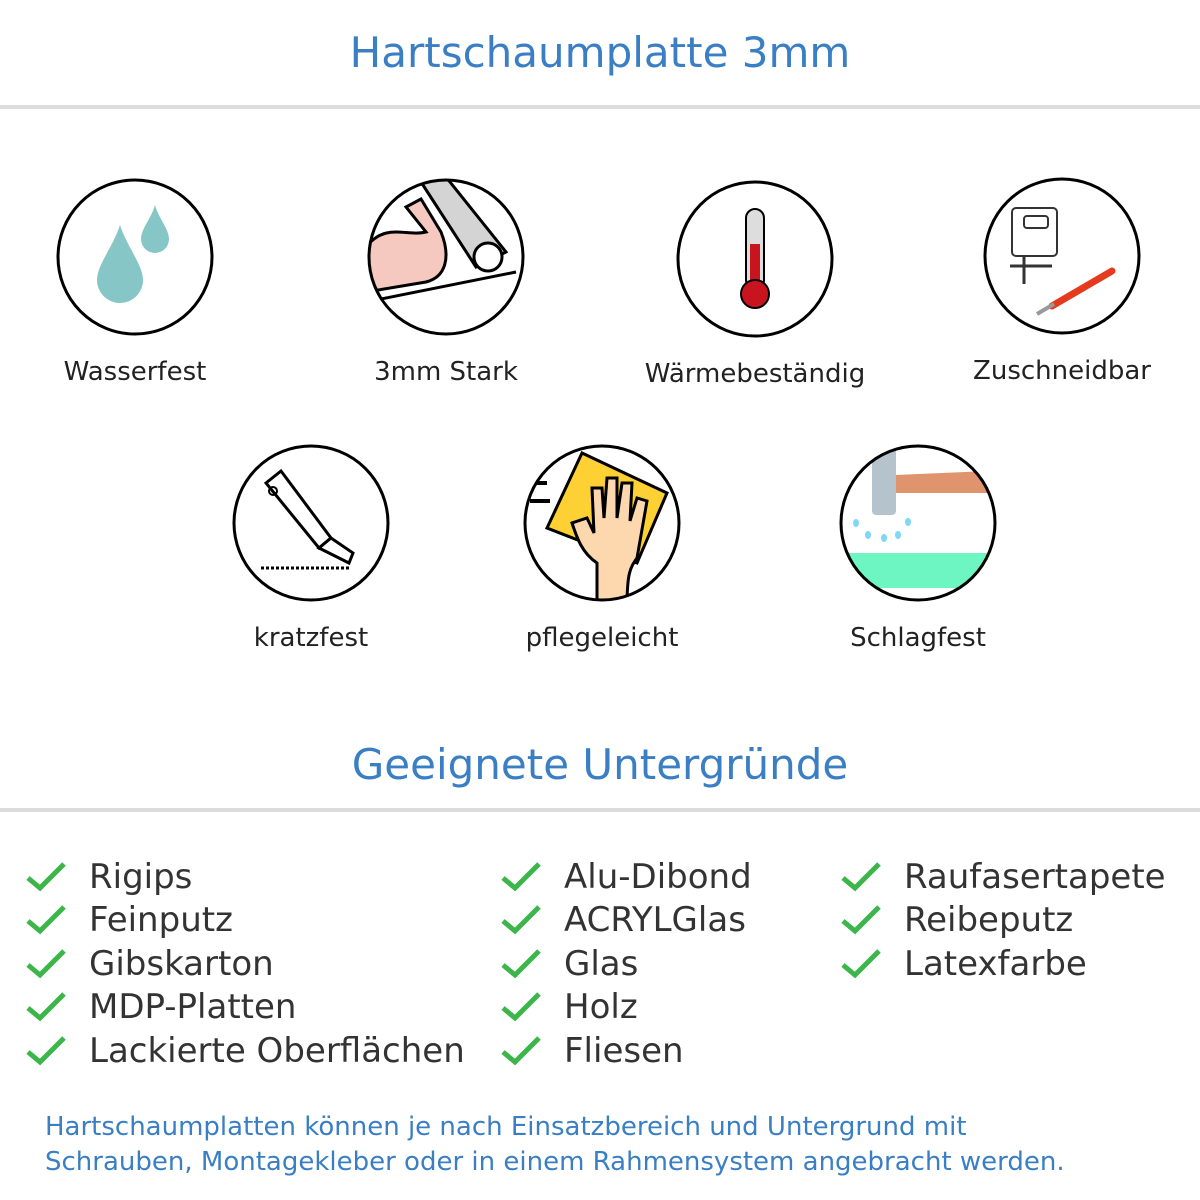  I want to click on section-title: Geeignete Untergründe, so click(600, 764).